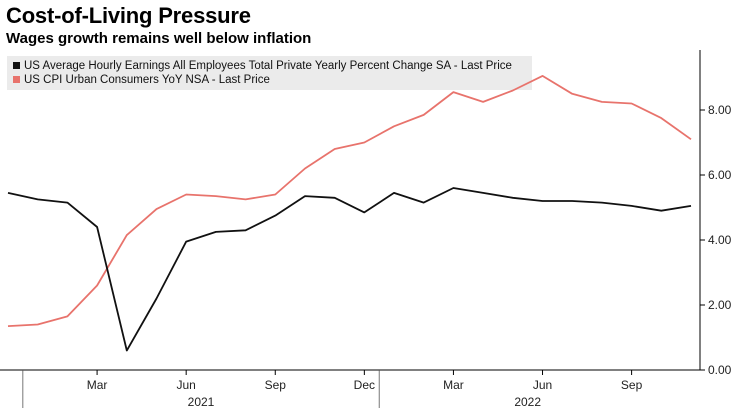  Describe the element at coordinates (720, 240) in the screenshot. I see `y-tick-label: 4.00` at that location.